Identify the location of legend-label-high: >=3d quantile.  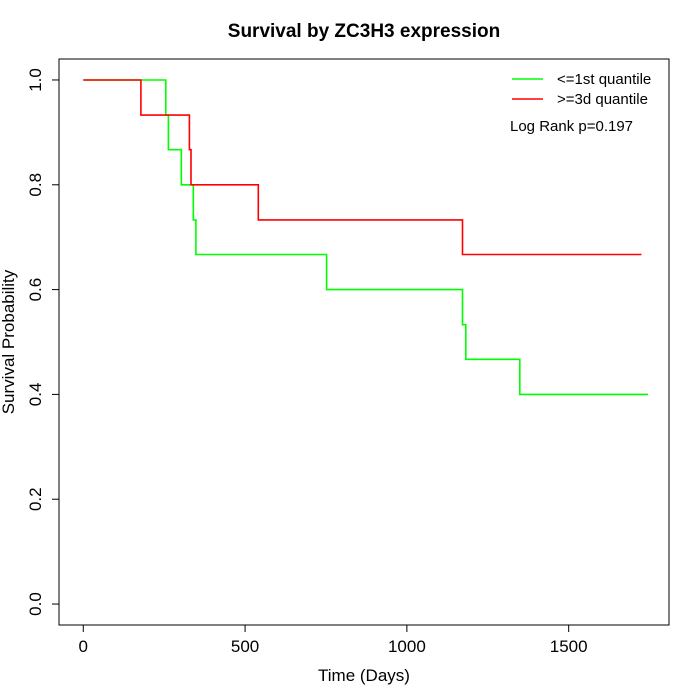
(602, 99).